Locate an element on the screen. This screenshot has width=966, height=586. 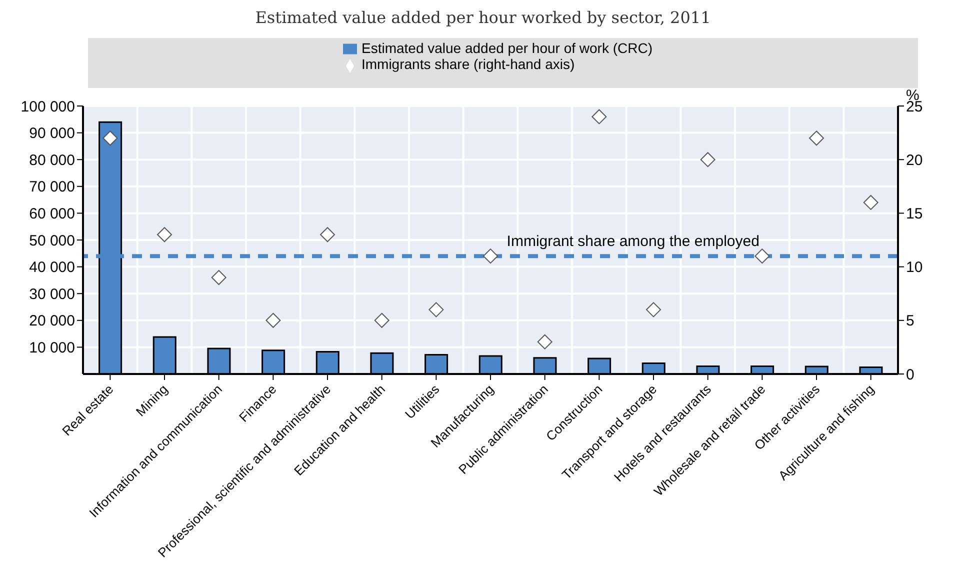
chart-title: Estimated value added per hour worked by sector, 2011 is located at coordinates (483, 18).